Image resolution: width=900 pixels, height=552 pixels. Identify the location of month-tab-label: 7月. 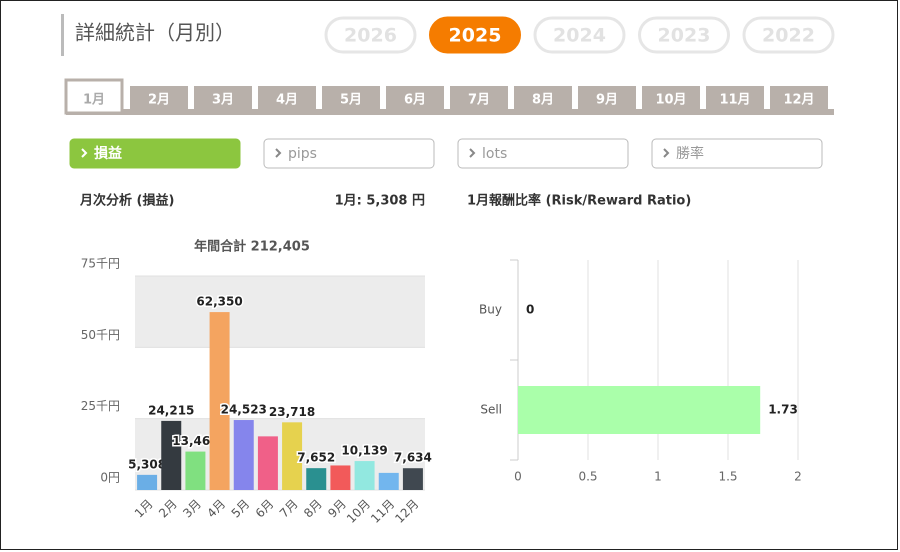
(479, 100).